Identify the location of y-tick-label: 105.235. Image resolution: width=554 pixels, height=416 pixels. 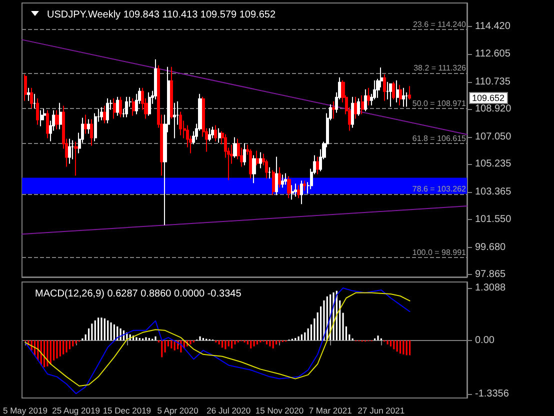
(493, 164).